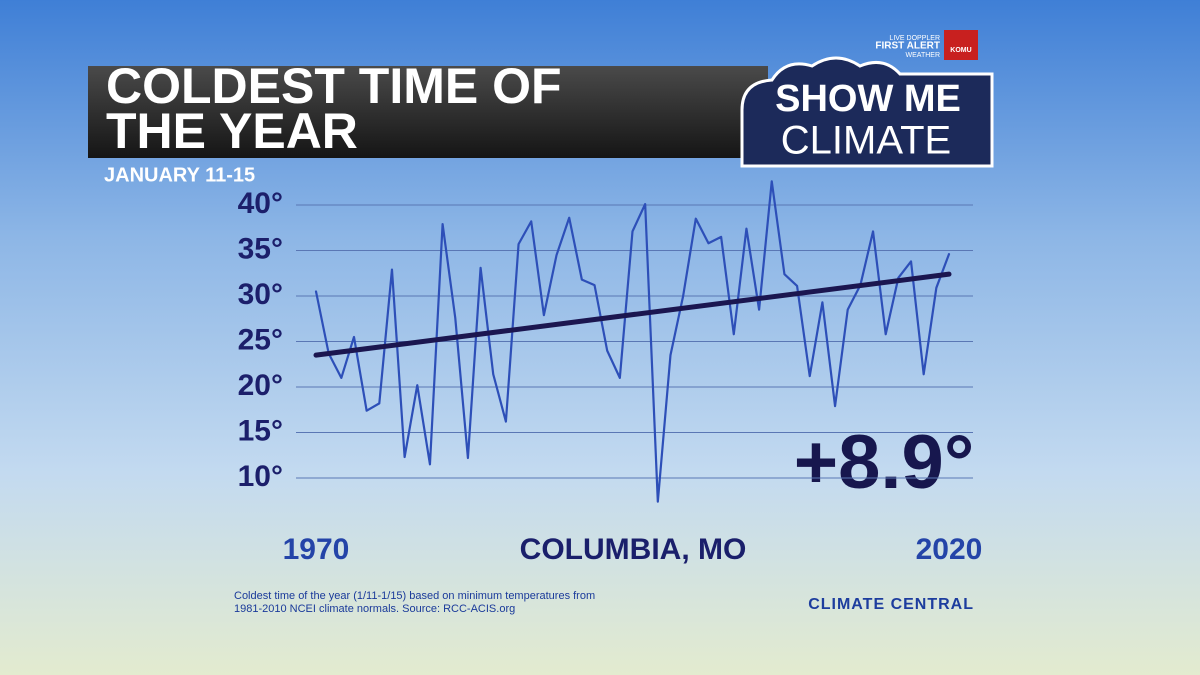 This screenshot has height=675, width=1200. What do you see at coordinates (633, 549) in the screenshot?
I see `location: COLUMBIA, MO` at bounding box center [633, 549].